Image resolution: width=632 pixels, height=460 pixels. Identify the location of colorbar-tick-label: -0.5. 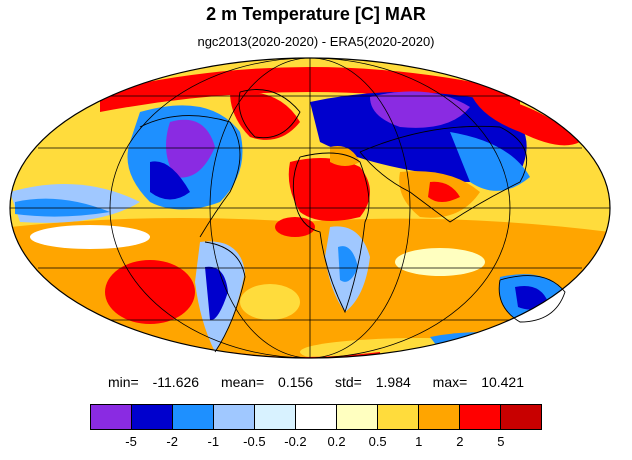
(254, 441).